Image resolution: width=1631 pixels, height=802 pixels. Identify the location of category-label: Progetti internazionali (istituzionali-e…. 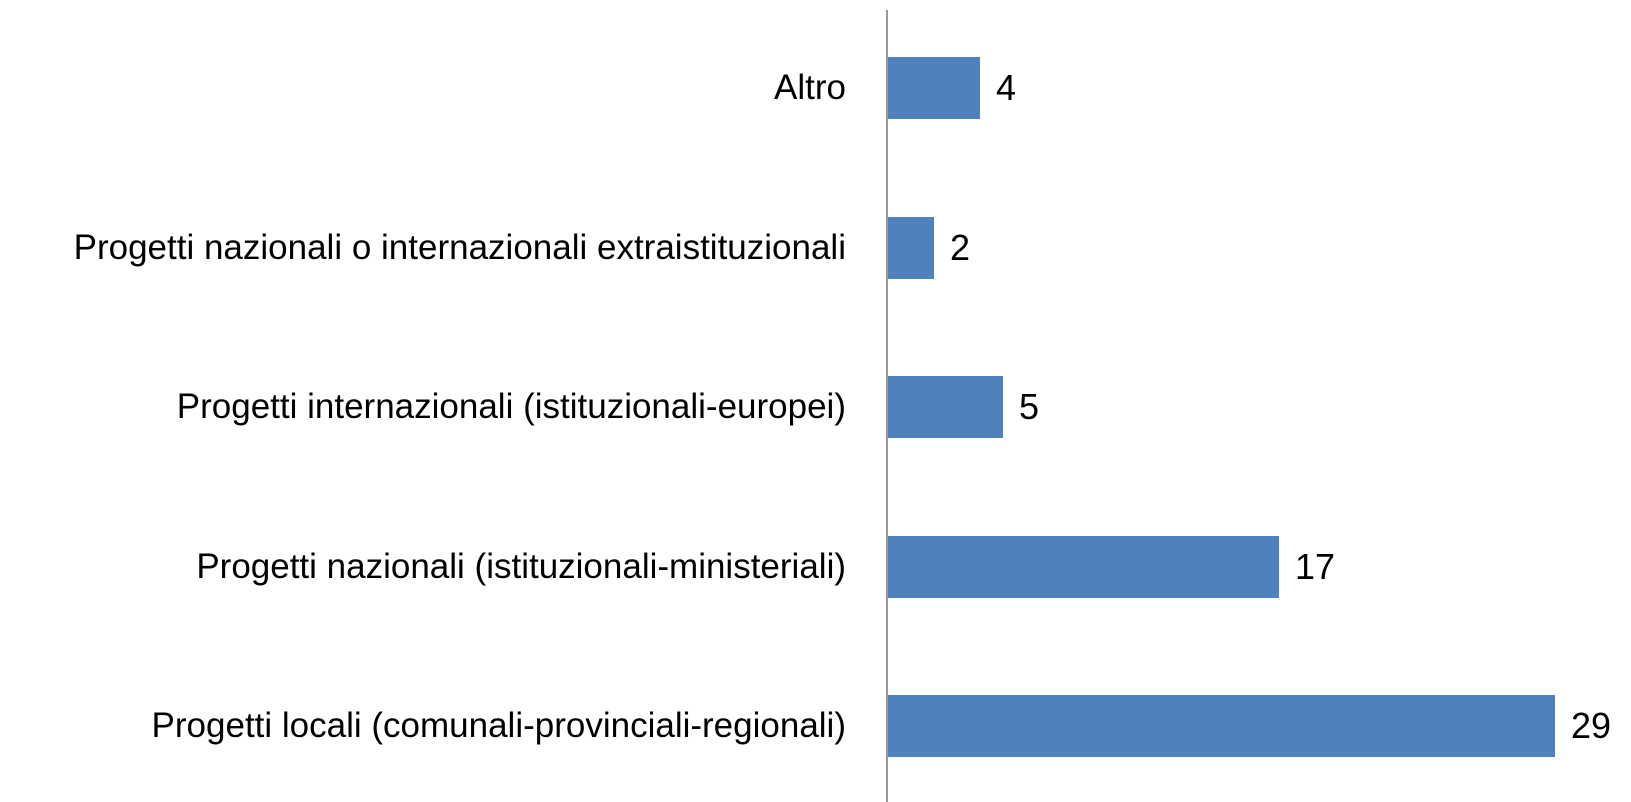
(511, 406).